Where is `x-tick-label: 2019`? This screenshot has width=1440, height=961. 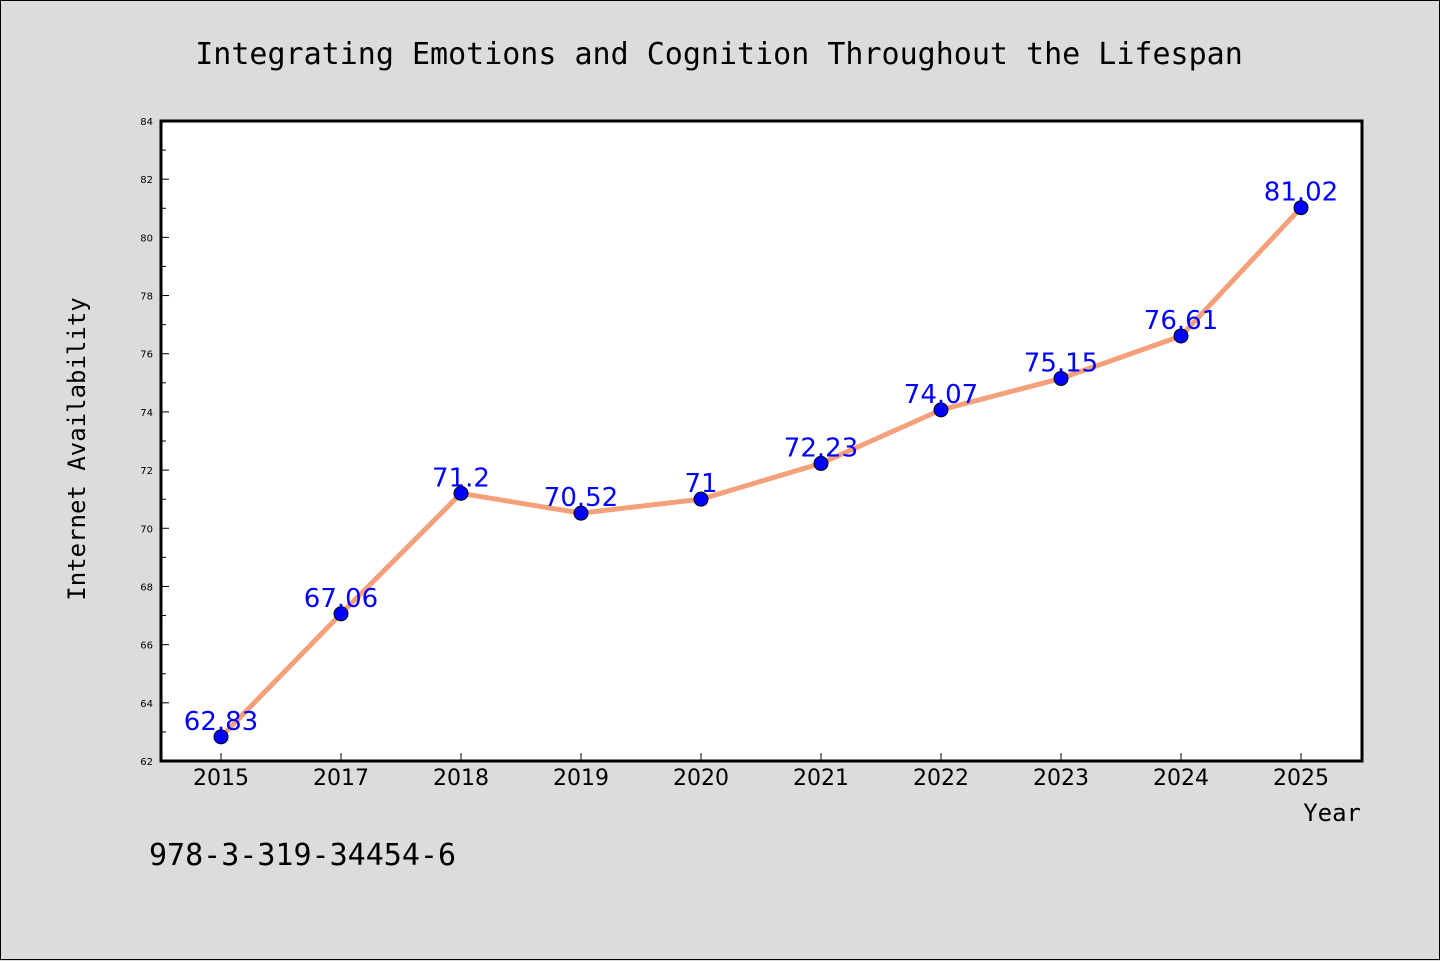
x-tick-label: 2019 is located at coordinates (581, 778).